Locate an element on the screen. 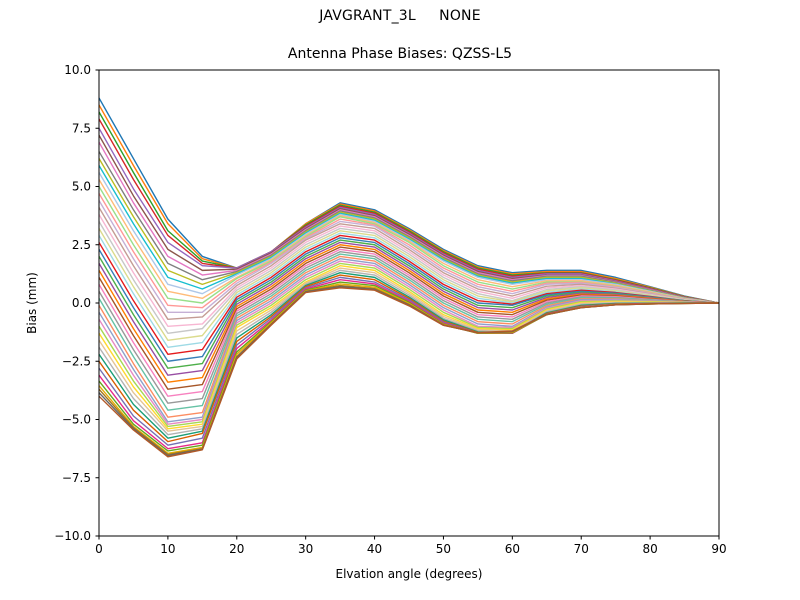 The width and height of the screenshot is (800, 600). y-tick-label: 0.0 is located at coordinates (81, 303).